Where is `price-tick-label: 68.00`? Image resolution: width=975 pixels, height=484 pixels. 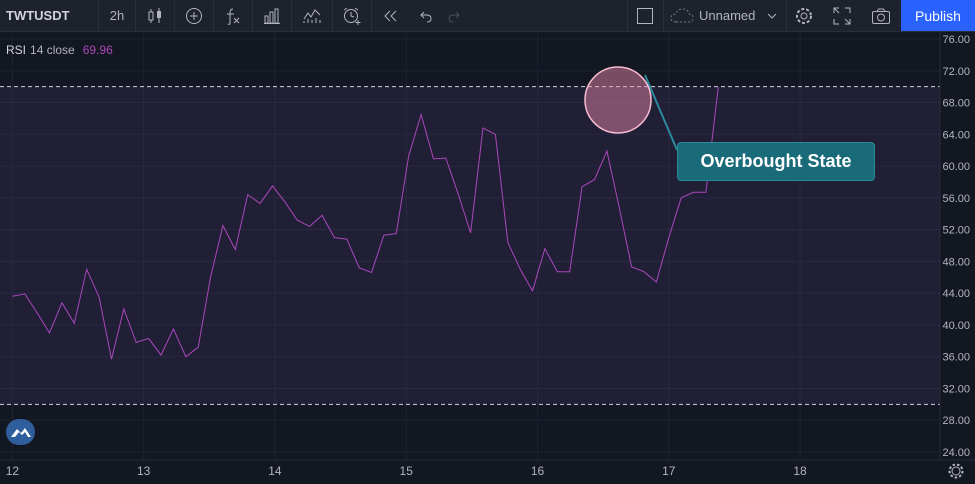
price-tick-label: 68.00 is located at coordinates (956, 104).